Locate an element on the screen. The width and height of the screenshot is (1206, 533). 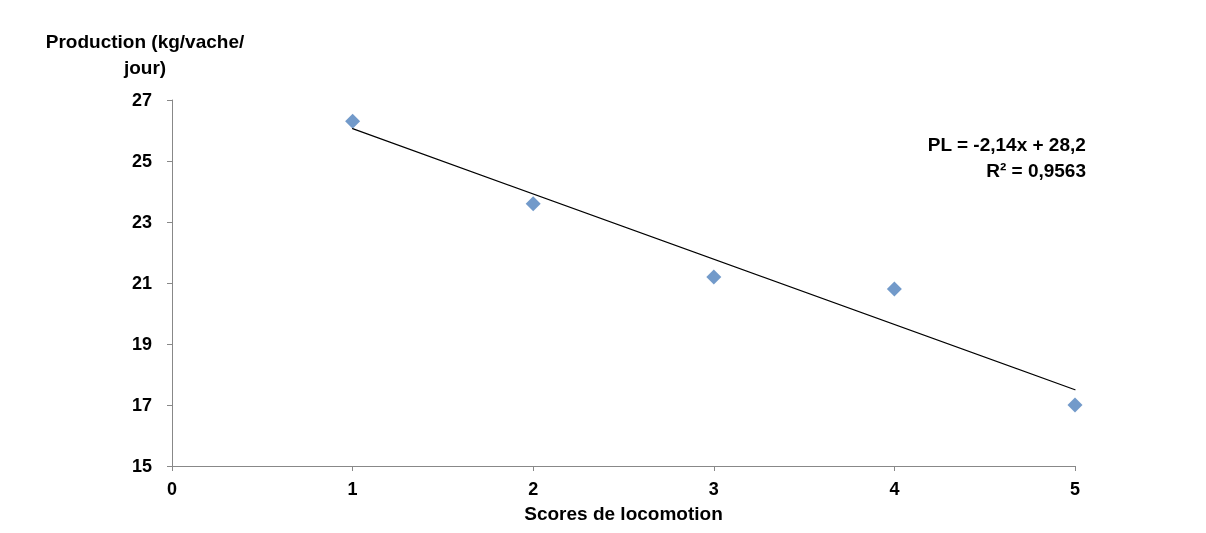
y-tick-label: 15 is located at coordinates (141, 466).